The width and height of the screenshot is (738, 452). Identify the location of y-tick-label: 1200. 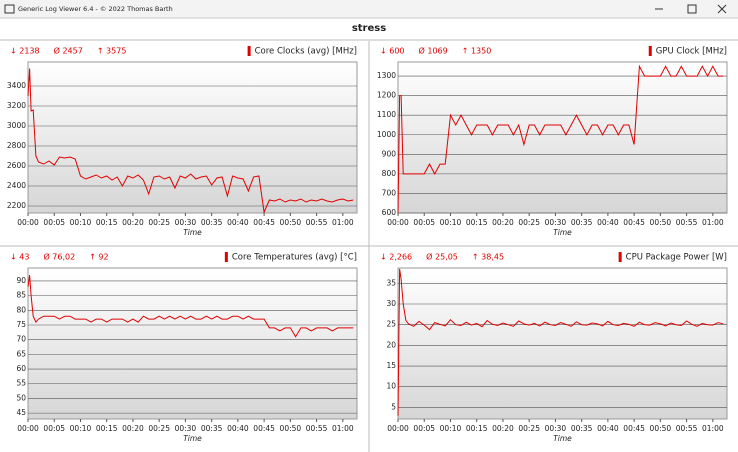
(386, 95).